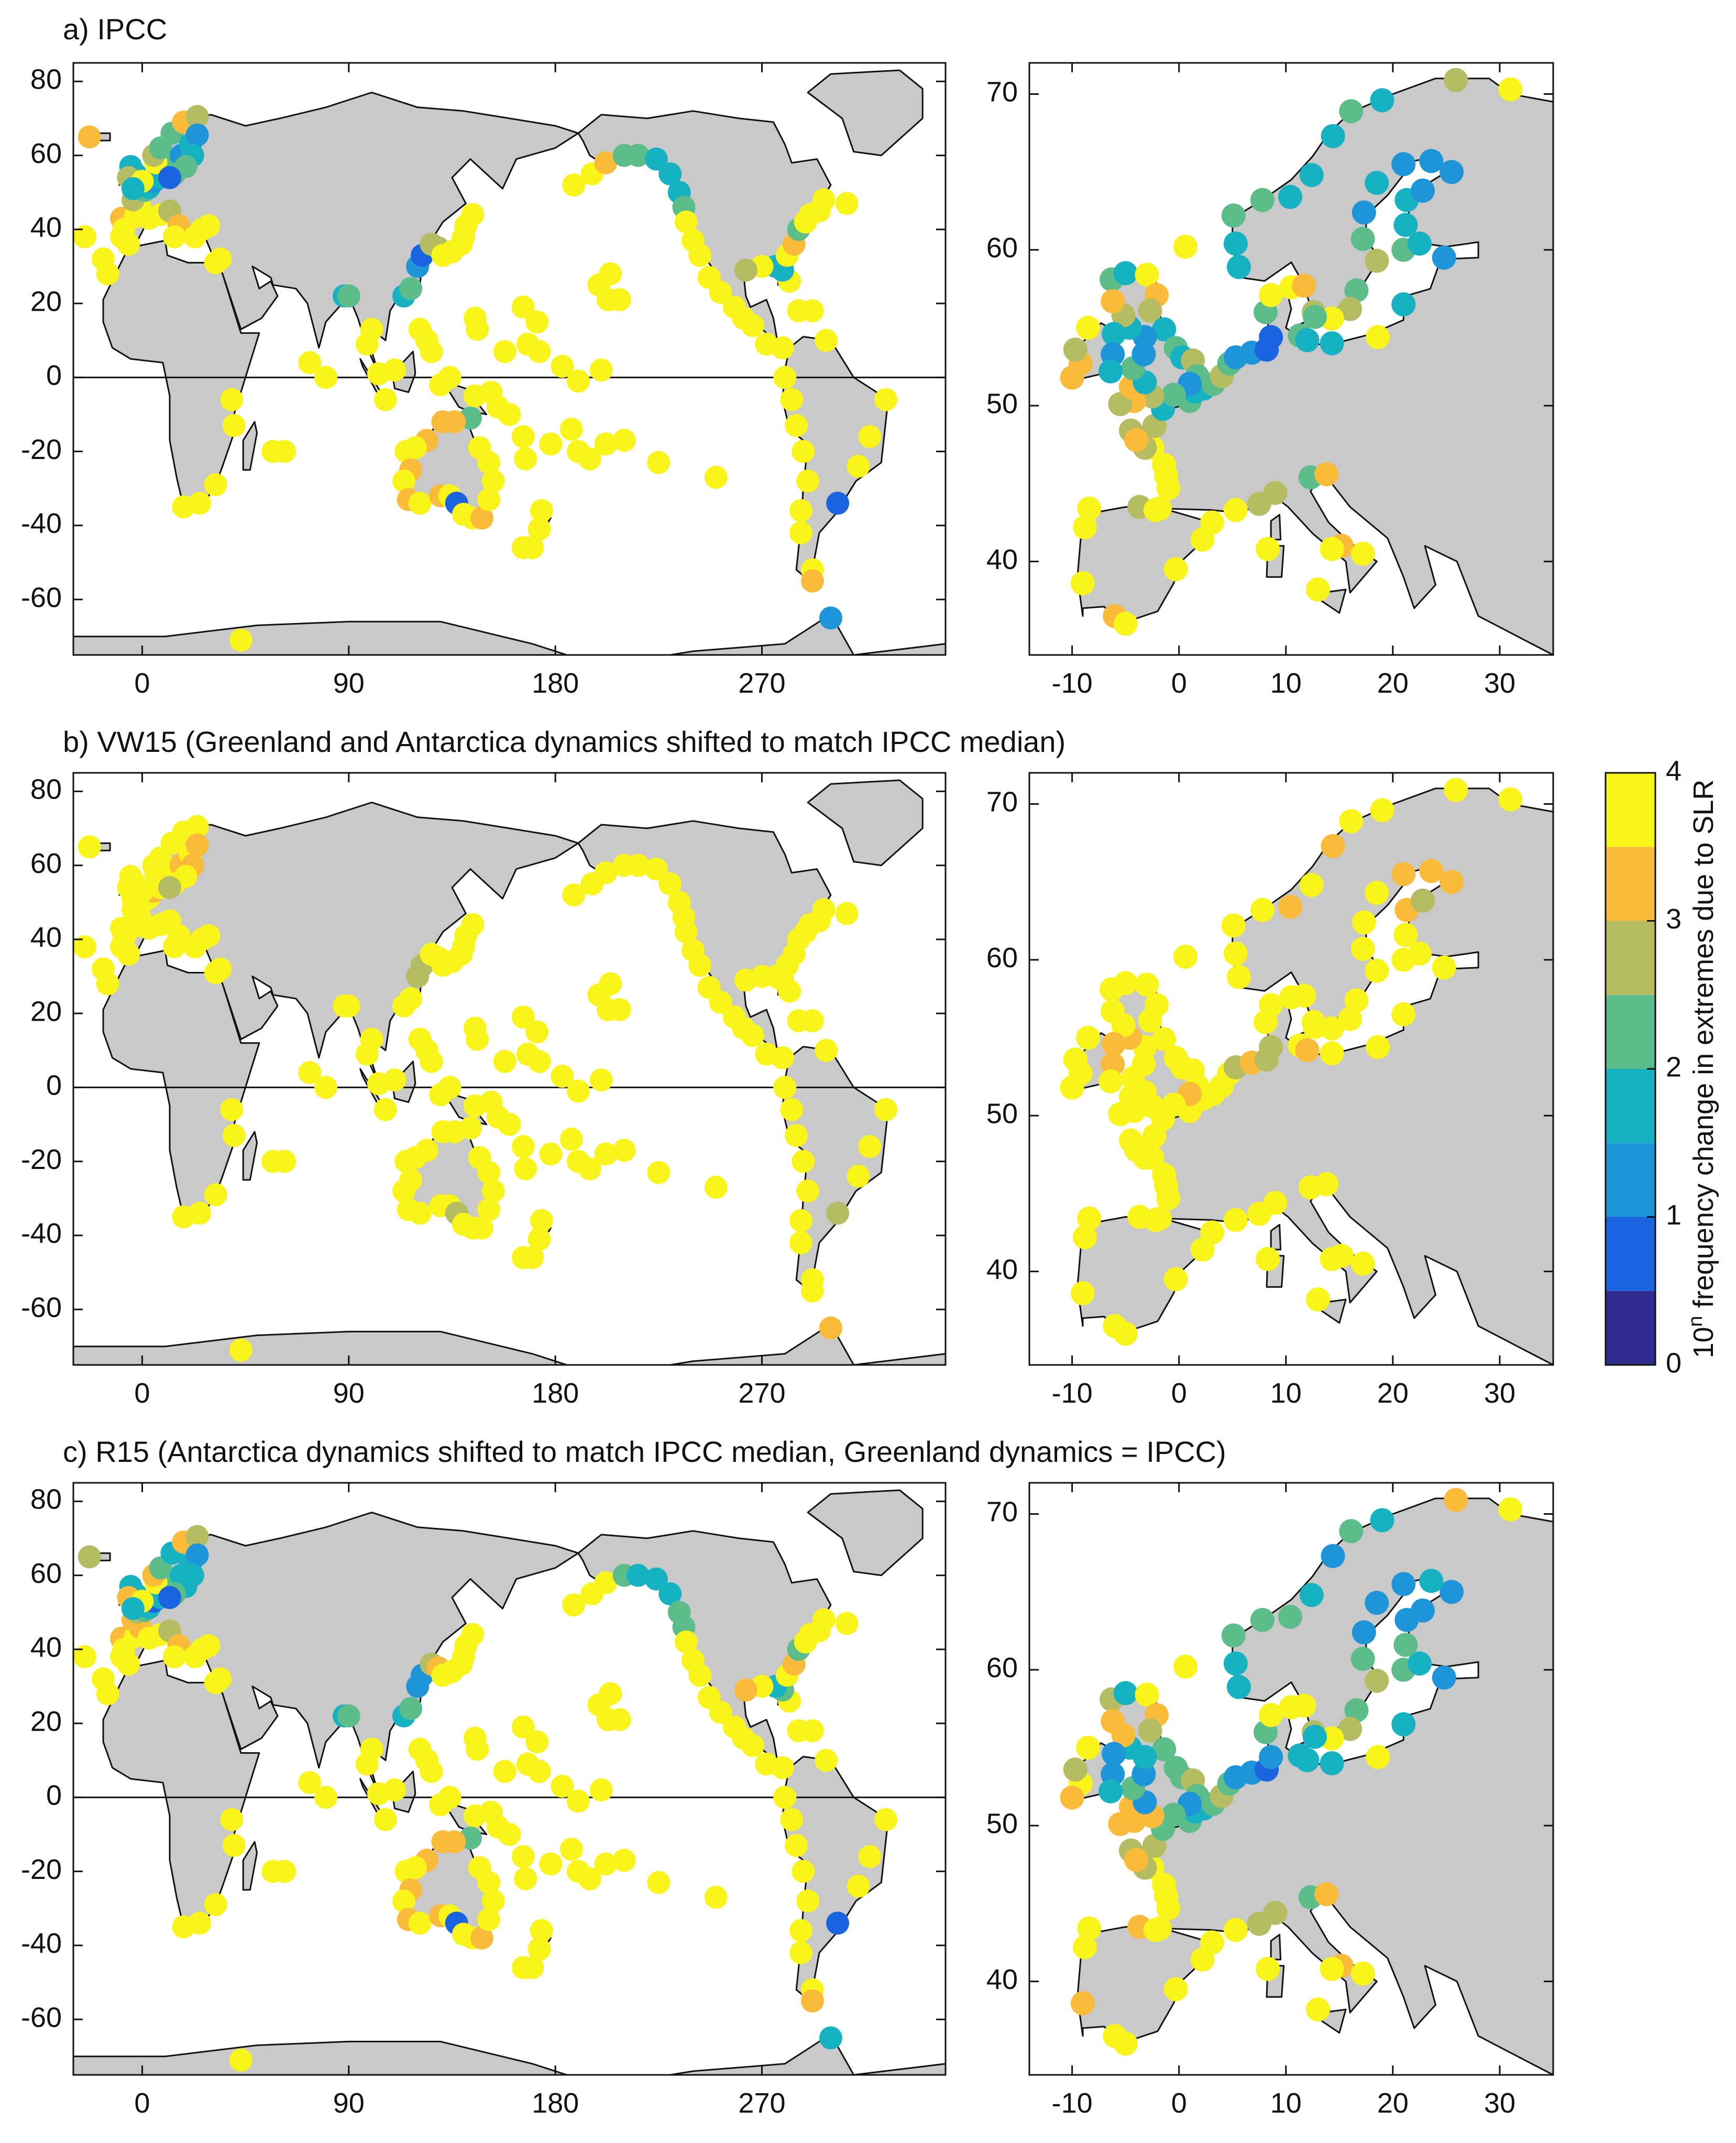 The width and height of the screenshot is (1736, 2143). What do you see at coordinates (555, 684) in the screenshot?
I see `x-tick-label: 180` at bounding box center [555, 684].